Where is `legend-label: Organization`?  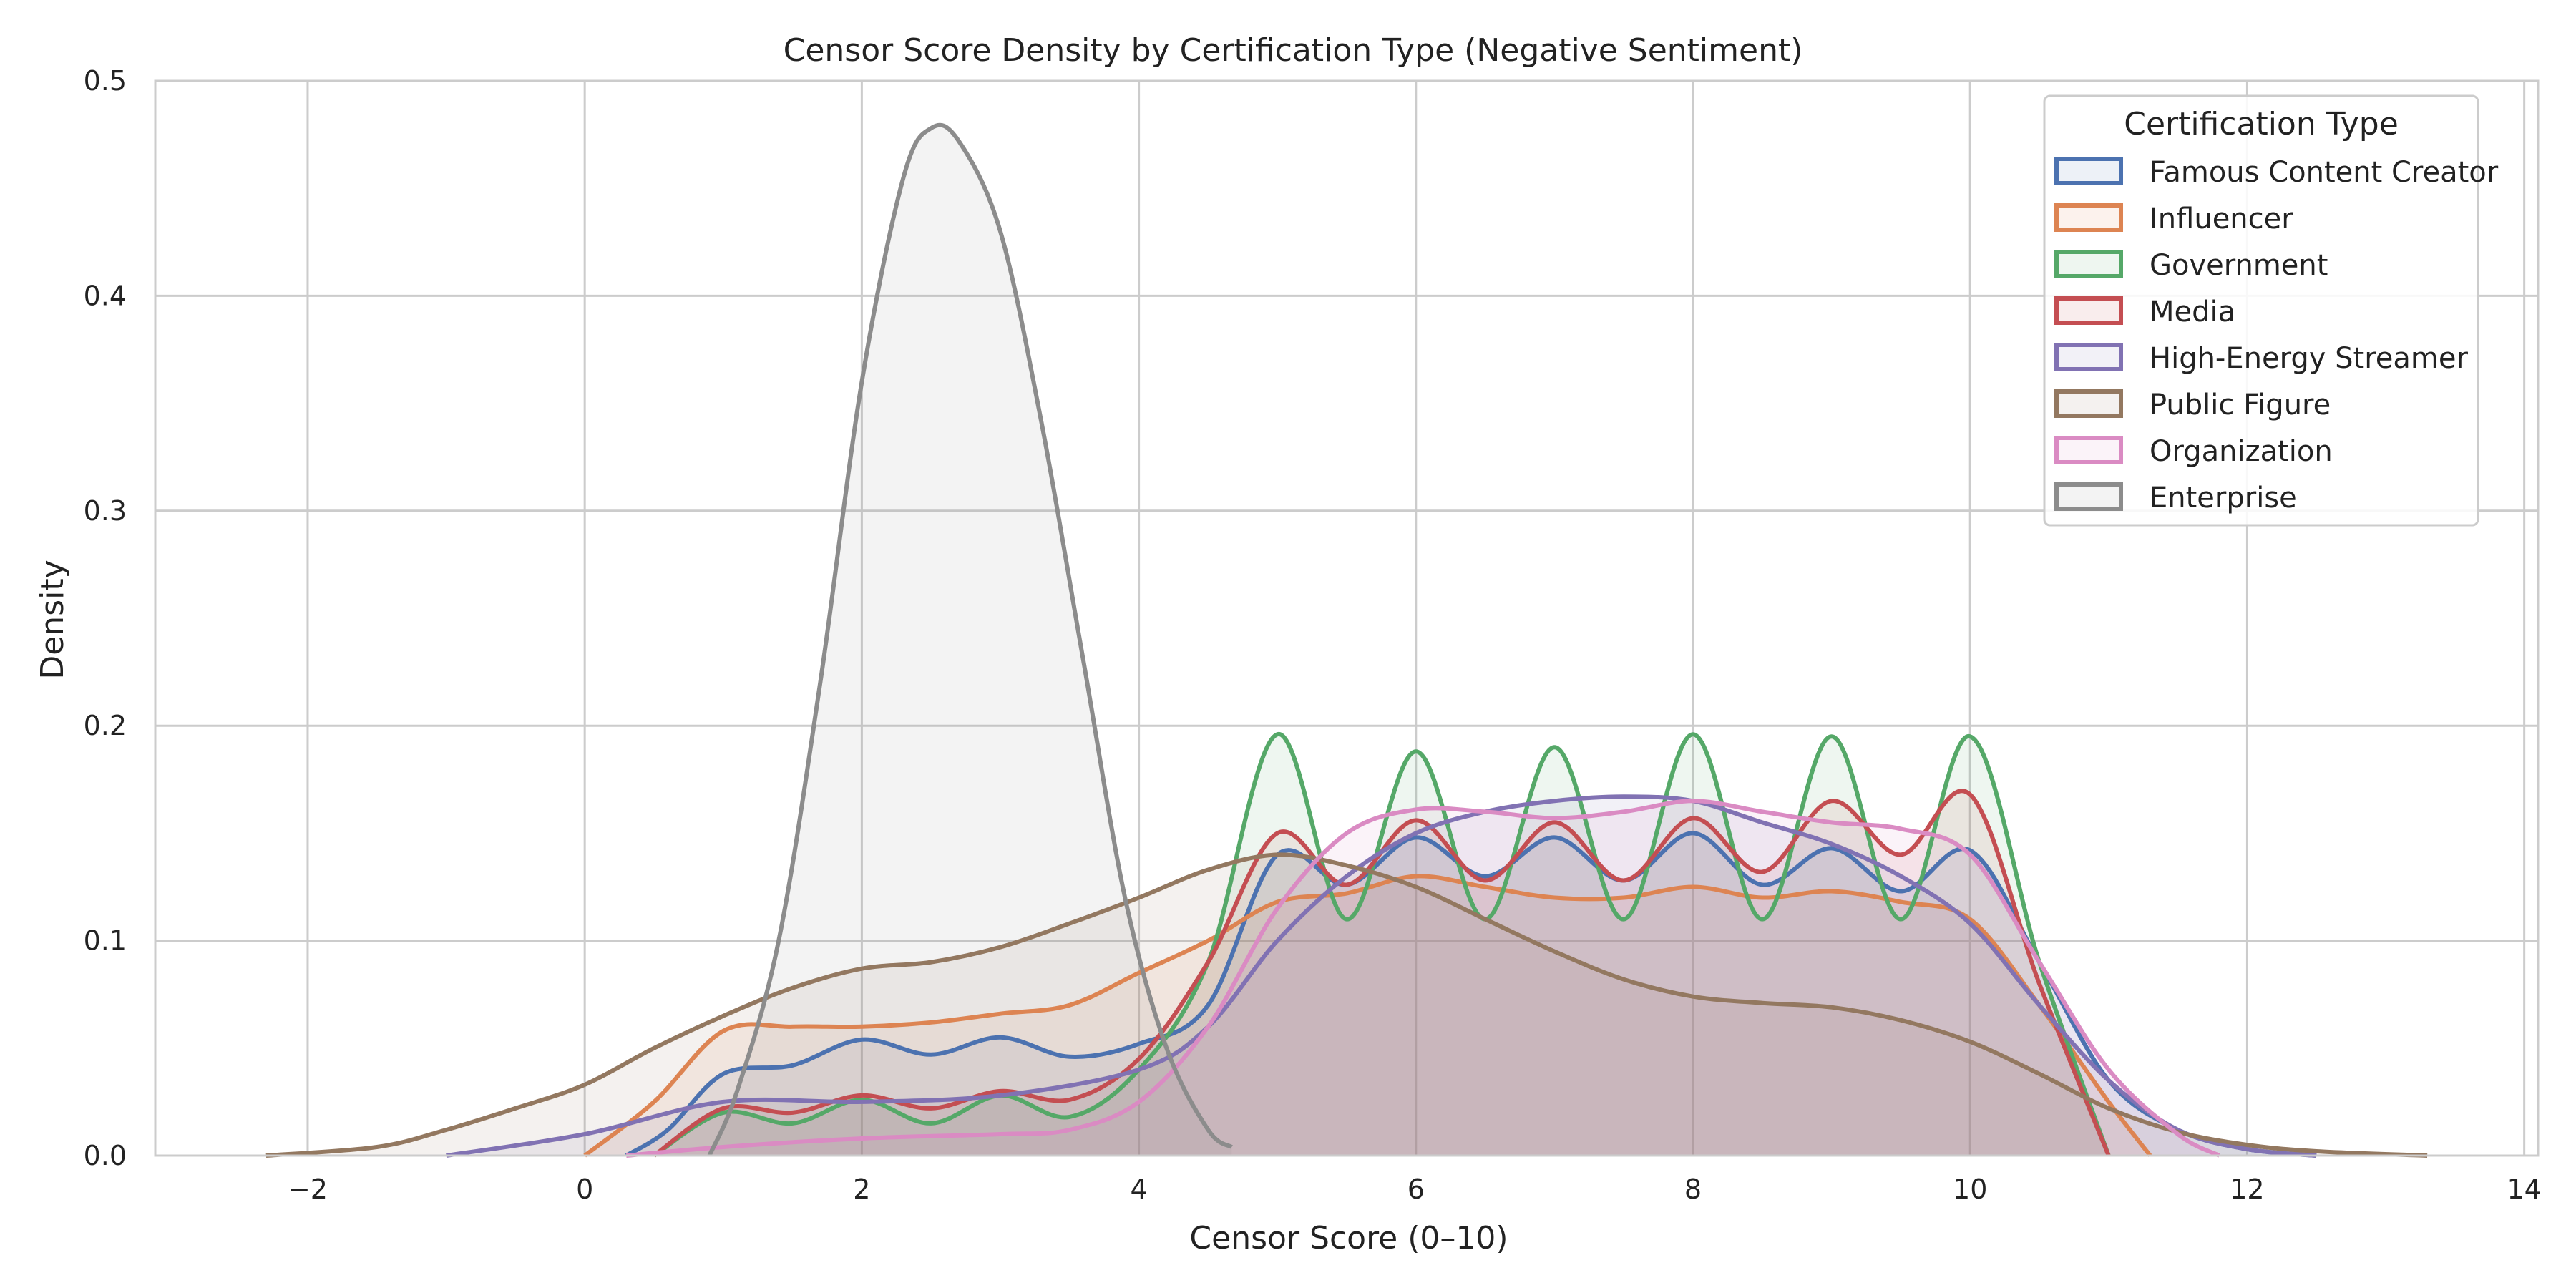
legend-label: Organization is located at coordinates (2241, 451).